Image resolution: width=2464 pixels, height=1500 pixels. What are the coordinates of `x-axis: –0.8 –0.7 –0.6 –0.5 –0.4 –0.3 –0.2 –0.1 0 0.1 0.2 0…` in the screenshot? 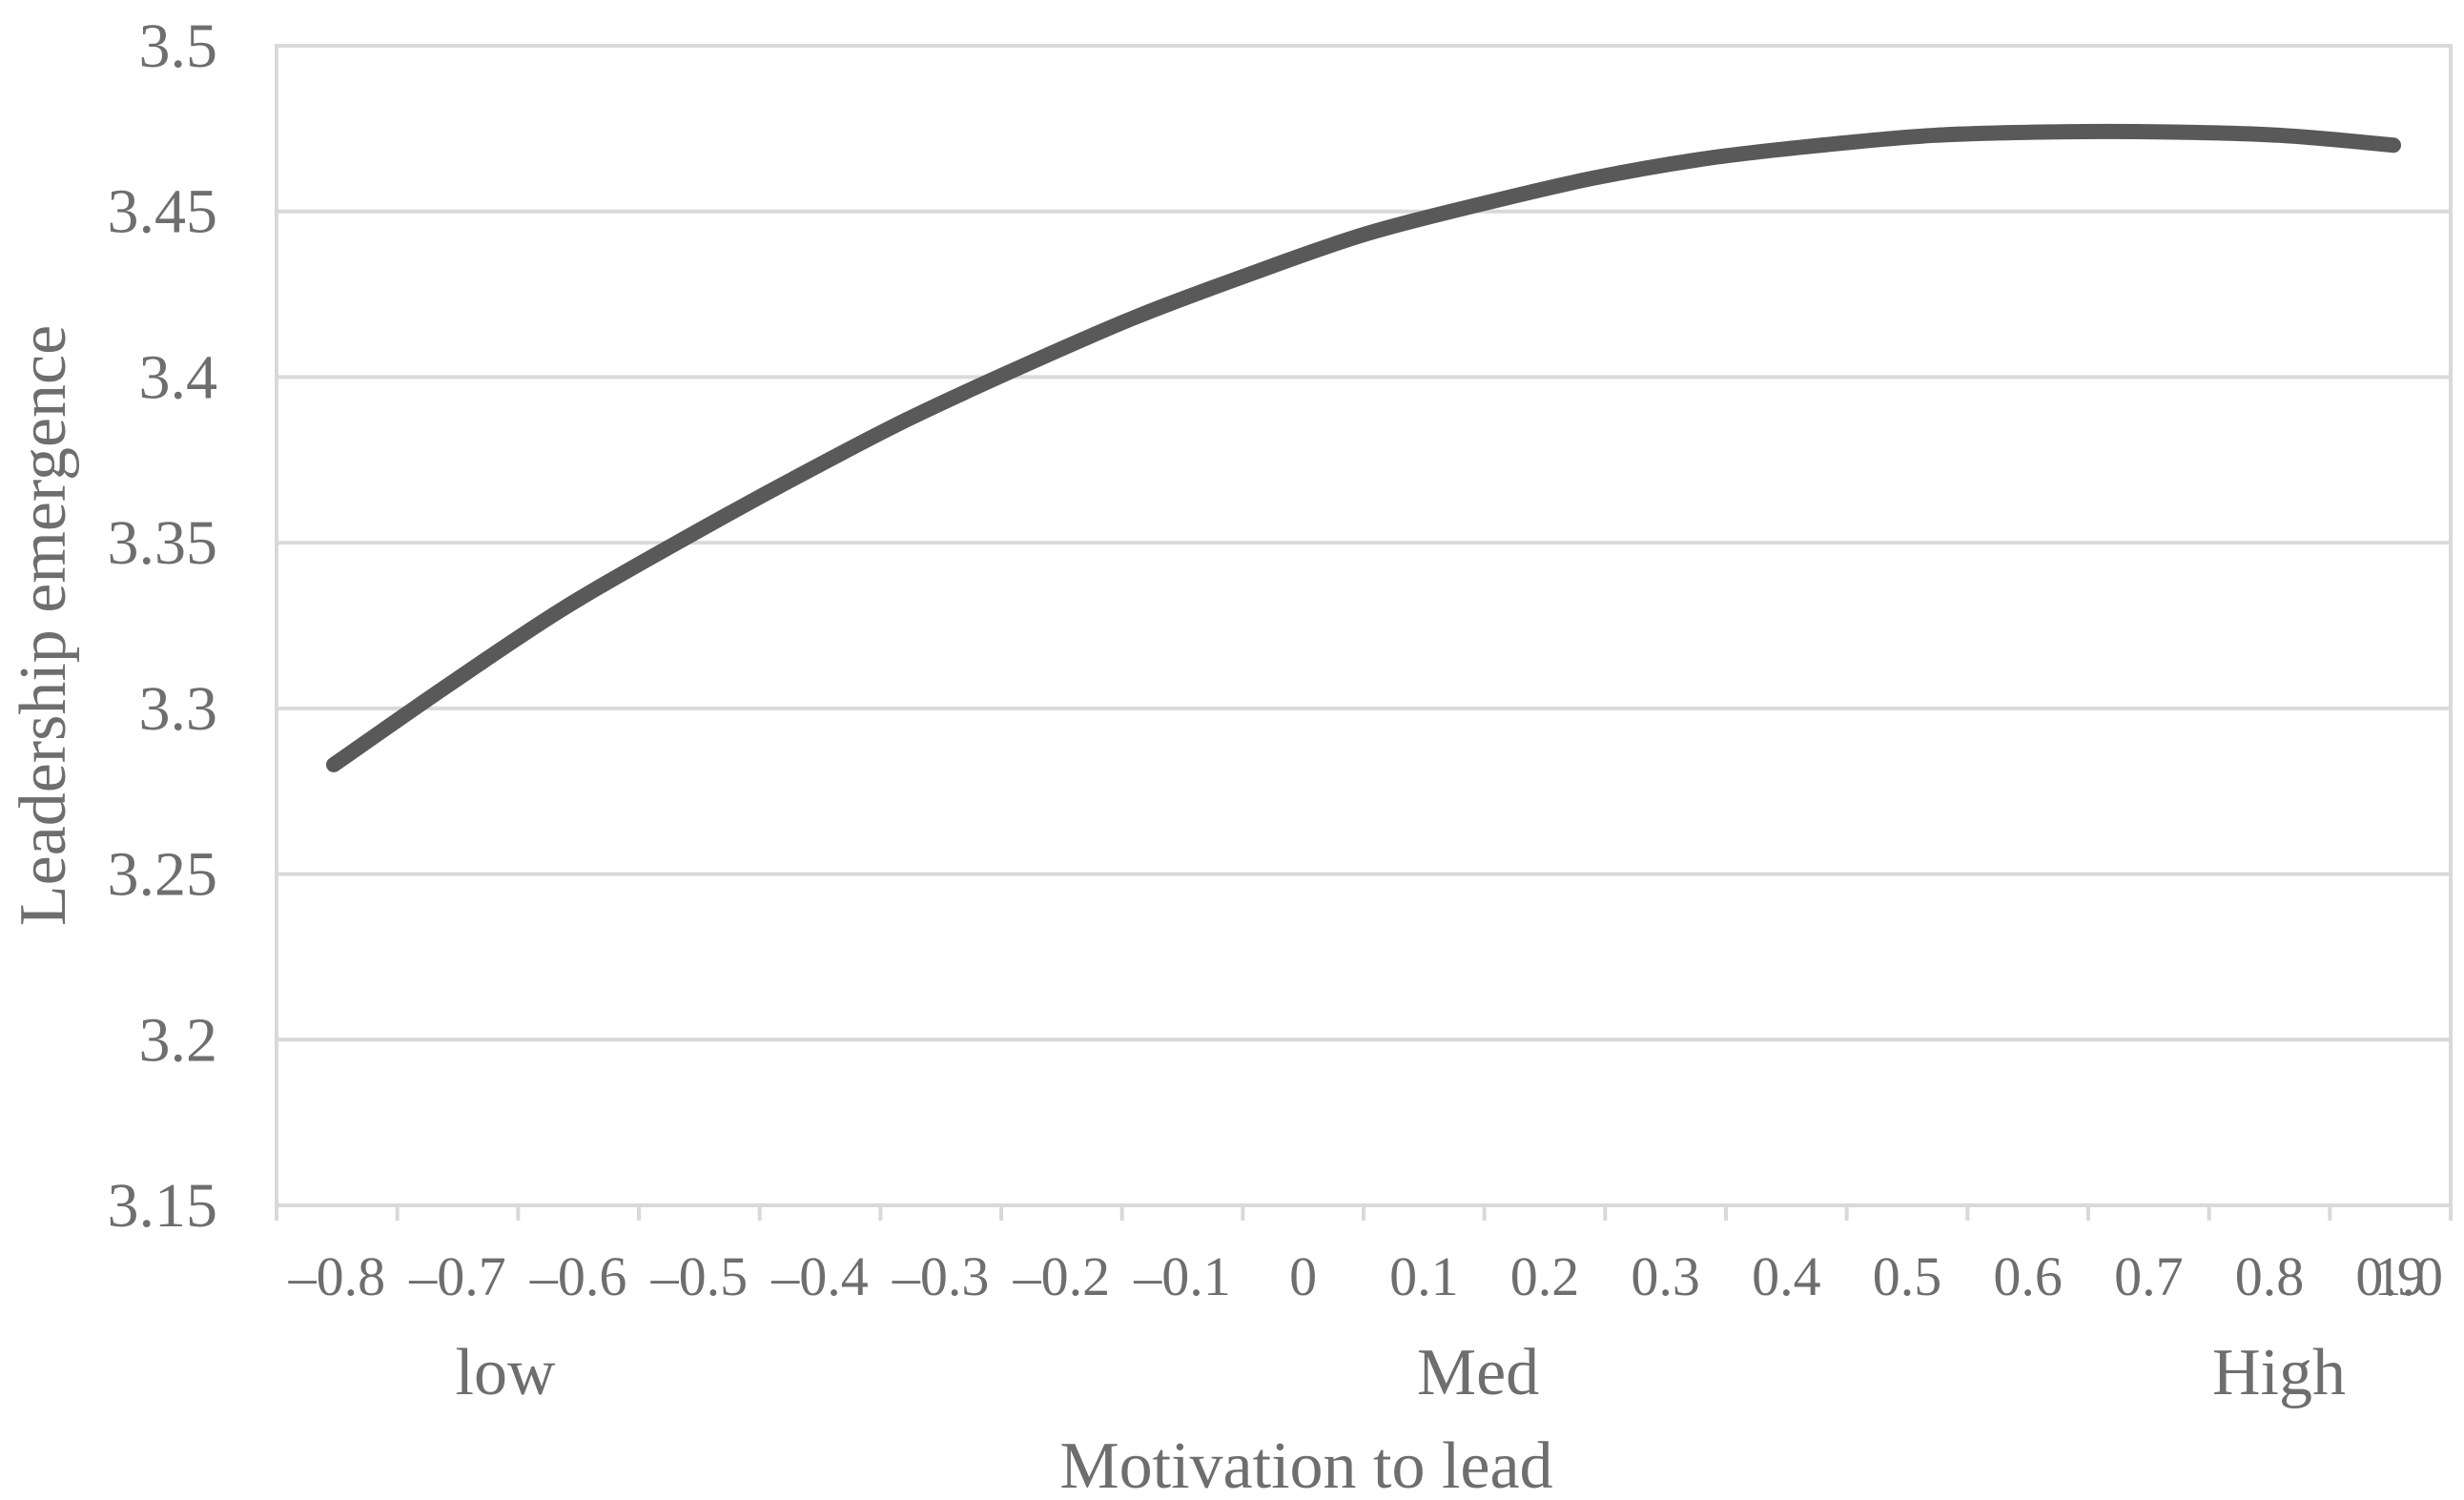 It's located at (1364, 1256).